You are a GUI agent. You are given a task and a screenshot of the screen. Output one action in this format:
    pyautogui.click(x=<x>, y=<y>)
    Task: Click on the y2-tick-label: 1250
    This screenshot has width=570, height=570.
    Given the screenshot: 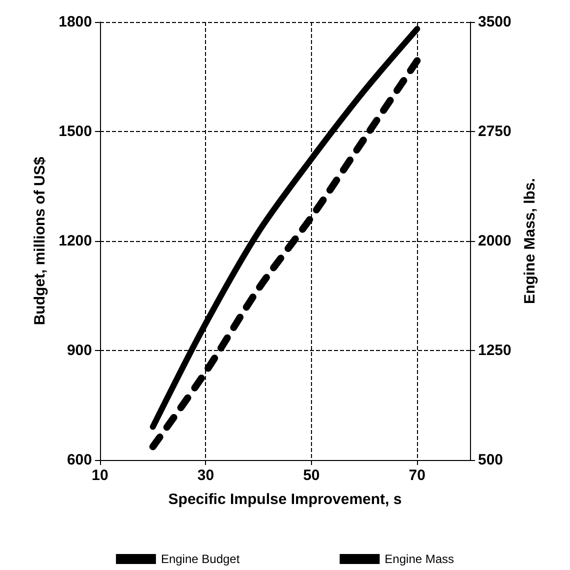 What is the action you would take?
    pyautogui.click(x=495, y=350)
    